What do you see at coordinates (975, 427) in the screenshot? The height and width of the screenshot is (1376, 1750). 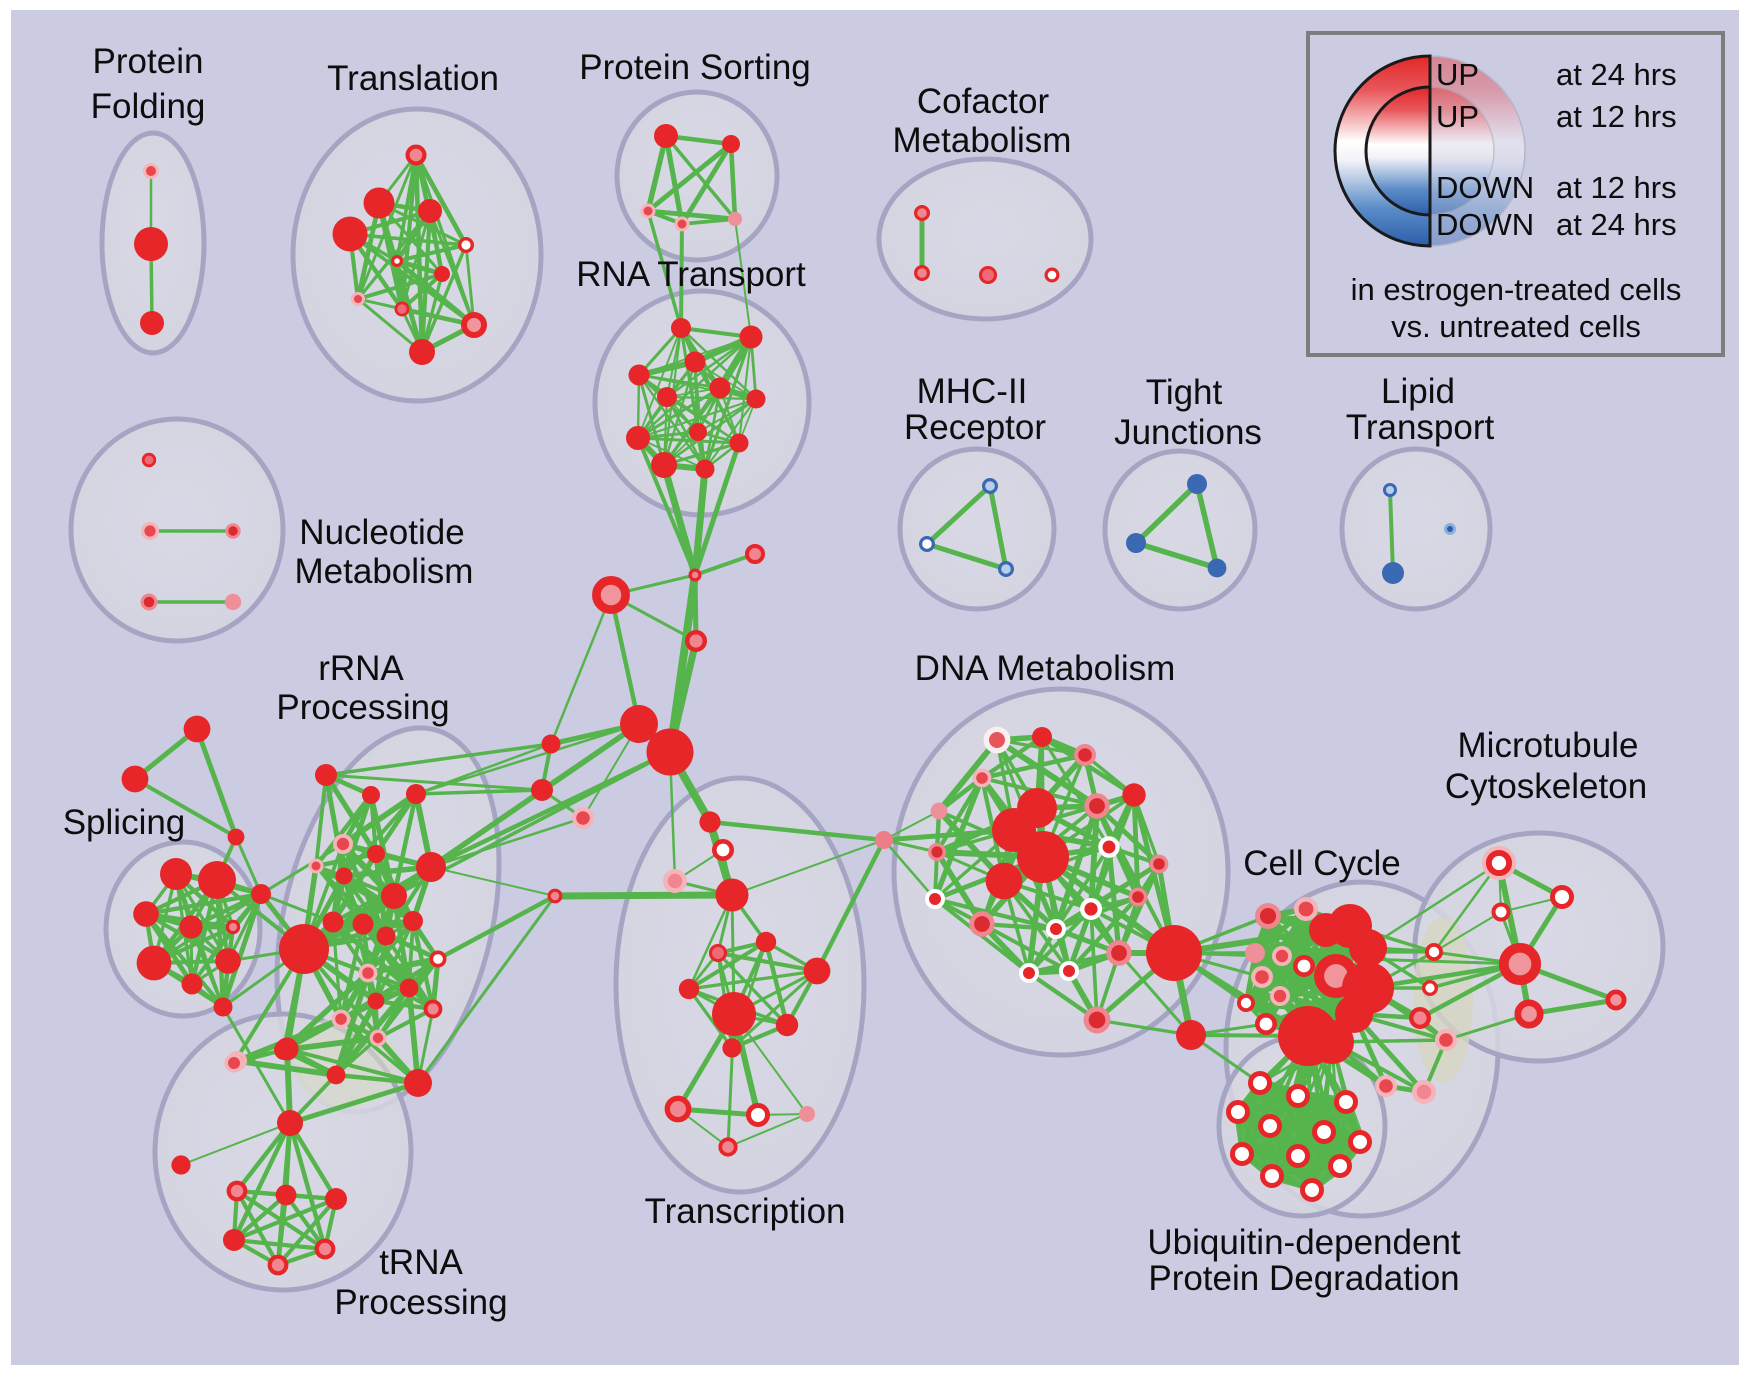 I see `svg-text: Receptor` at bounding box center [975, 427].